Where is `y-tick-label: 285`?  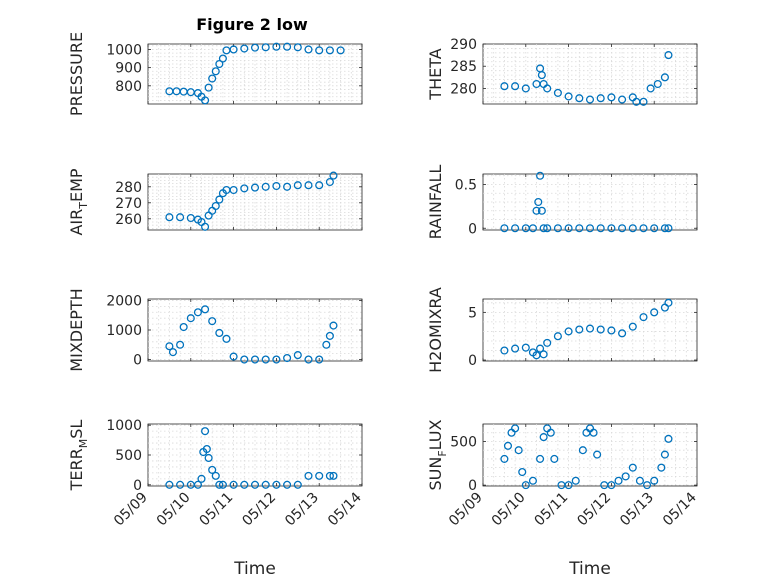
y-tick-label: 285 is located at coordinates (463, 67).